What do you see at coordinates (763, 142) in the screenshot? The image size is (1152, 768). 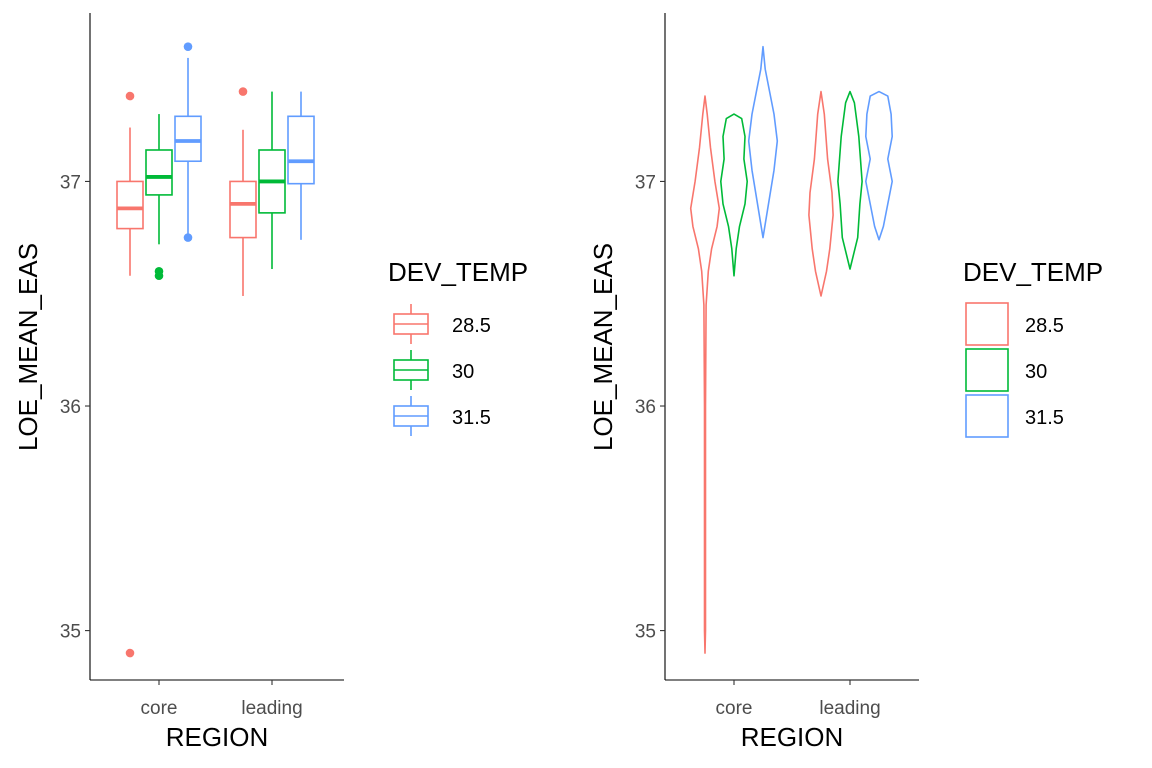 I see `violin-31.5-core` at bounding box center [763, 142].